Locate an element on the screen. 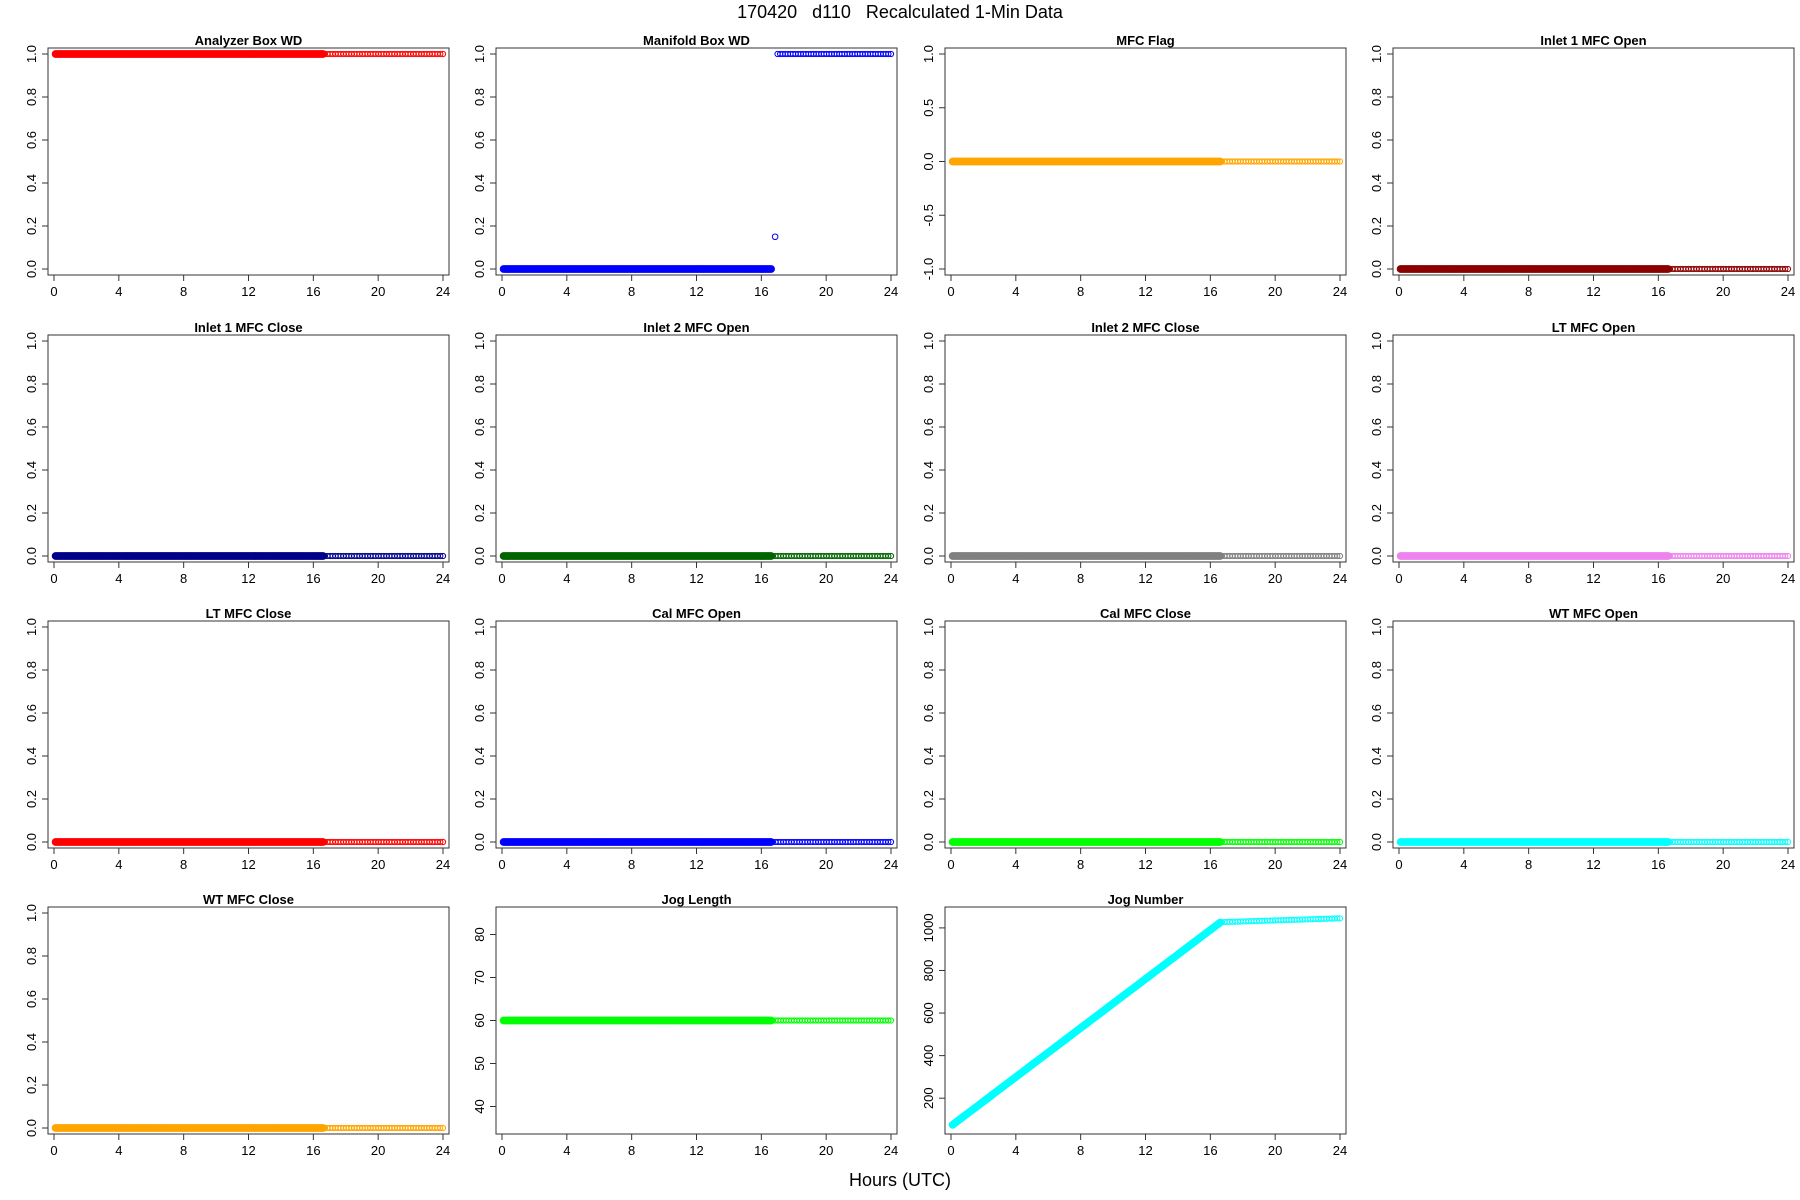 This screenshot has width=1800, height=1200. panel-title: Inlet 1 MFC Close is located at coordinates (248, 327).